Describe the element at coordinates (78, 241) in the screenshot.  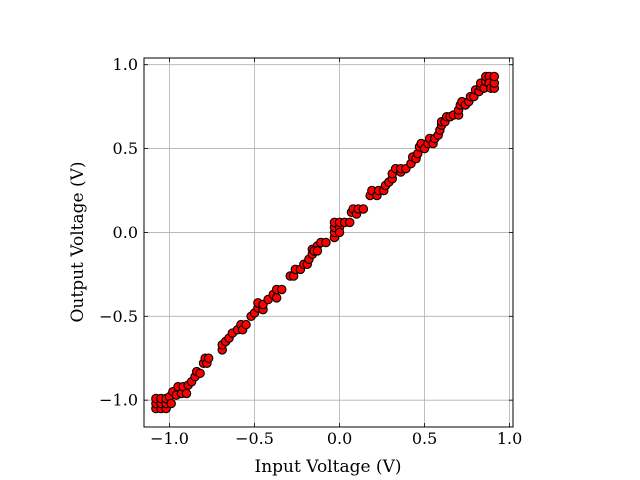
I see `y-axis-label: Output Voltage (V)` at that location.